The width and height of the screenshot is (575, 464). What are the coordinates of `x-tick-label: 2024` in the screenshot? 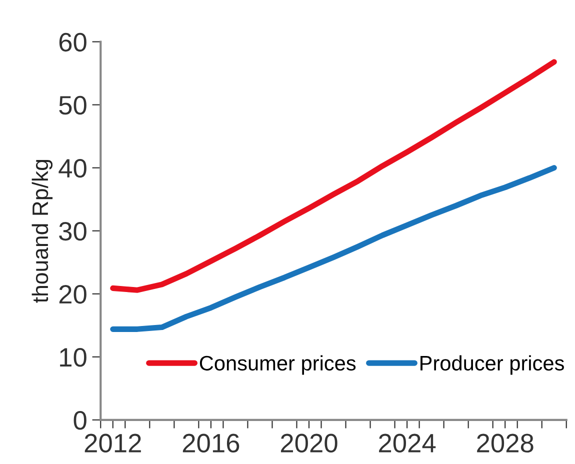 It's located at (407, 443).